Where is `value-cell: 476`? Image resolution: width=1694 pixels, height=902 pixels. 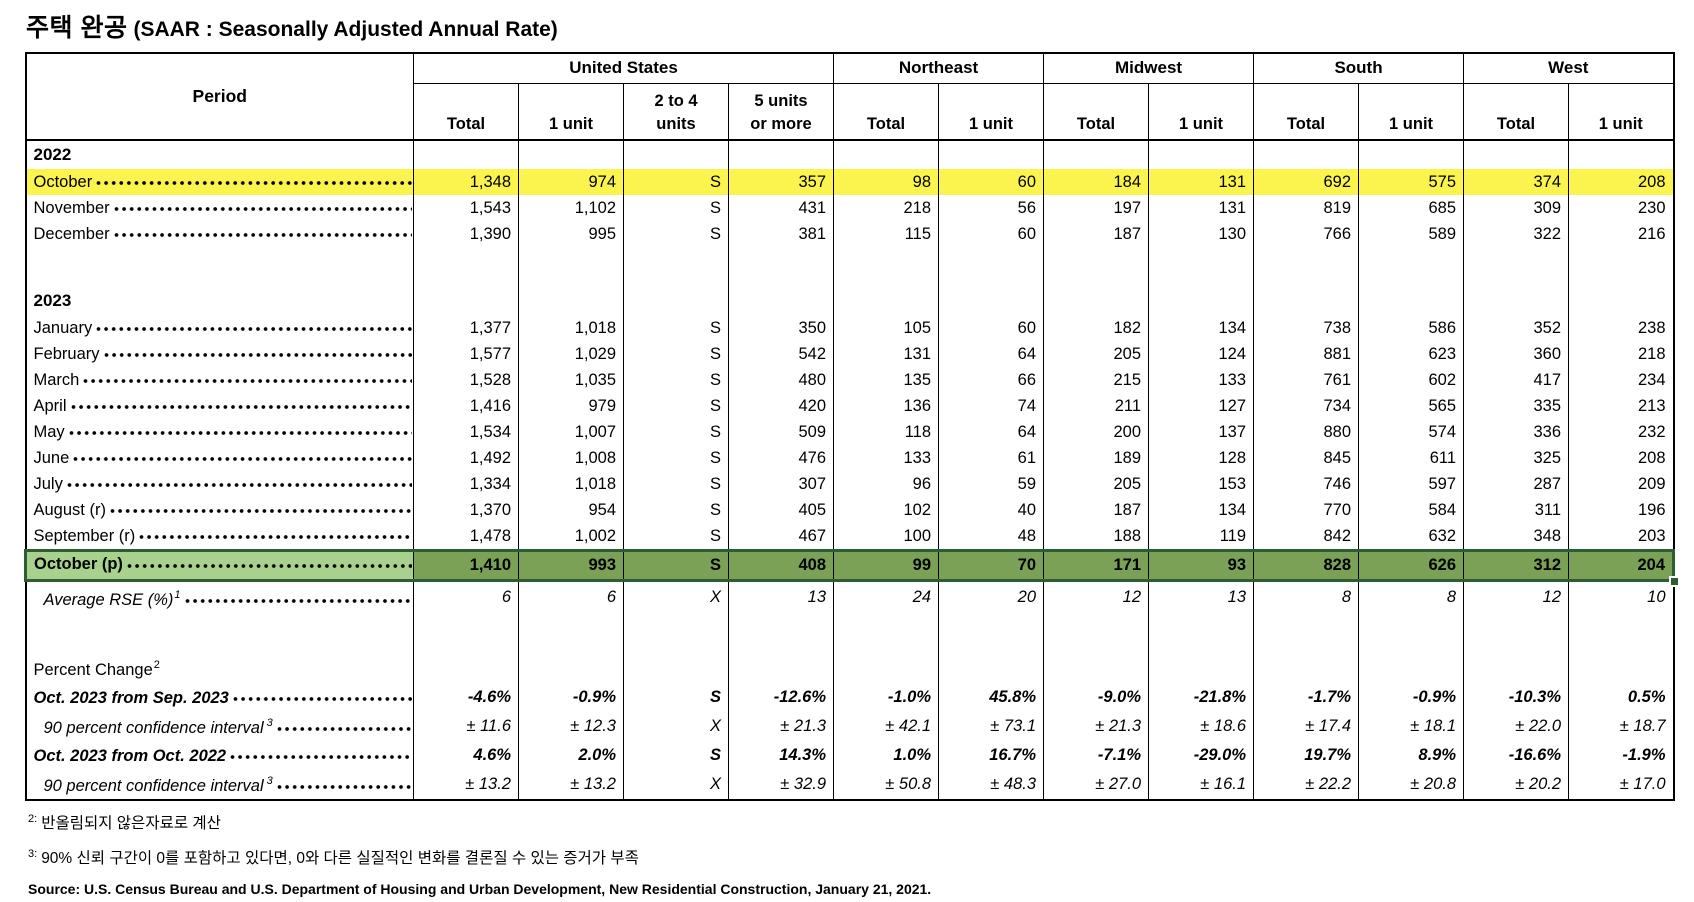 value-cell: 476 is located at coordinates (780, 458).